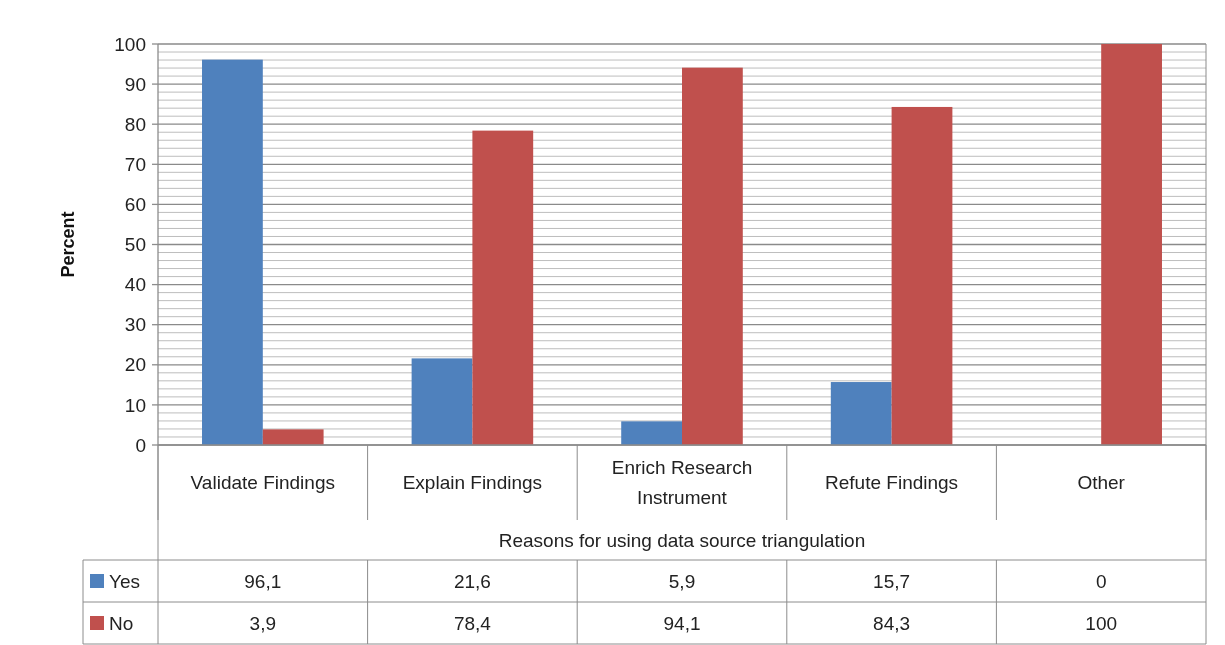  Describe the element at coordinates (68, 244) in the screenshot. I see `y-axis-title: Percent` at that location.